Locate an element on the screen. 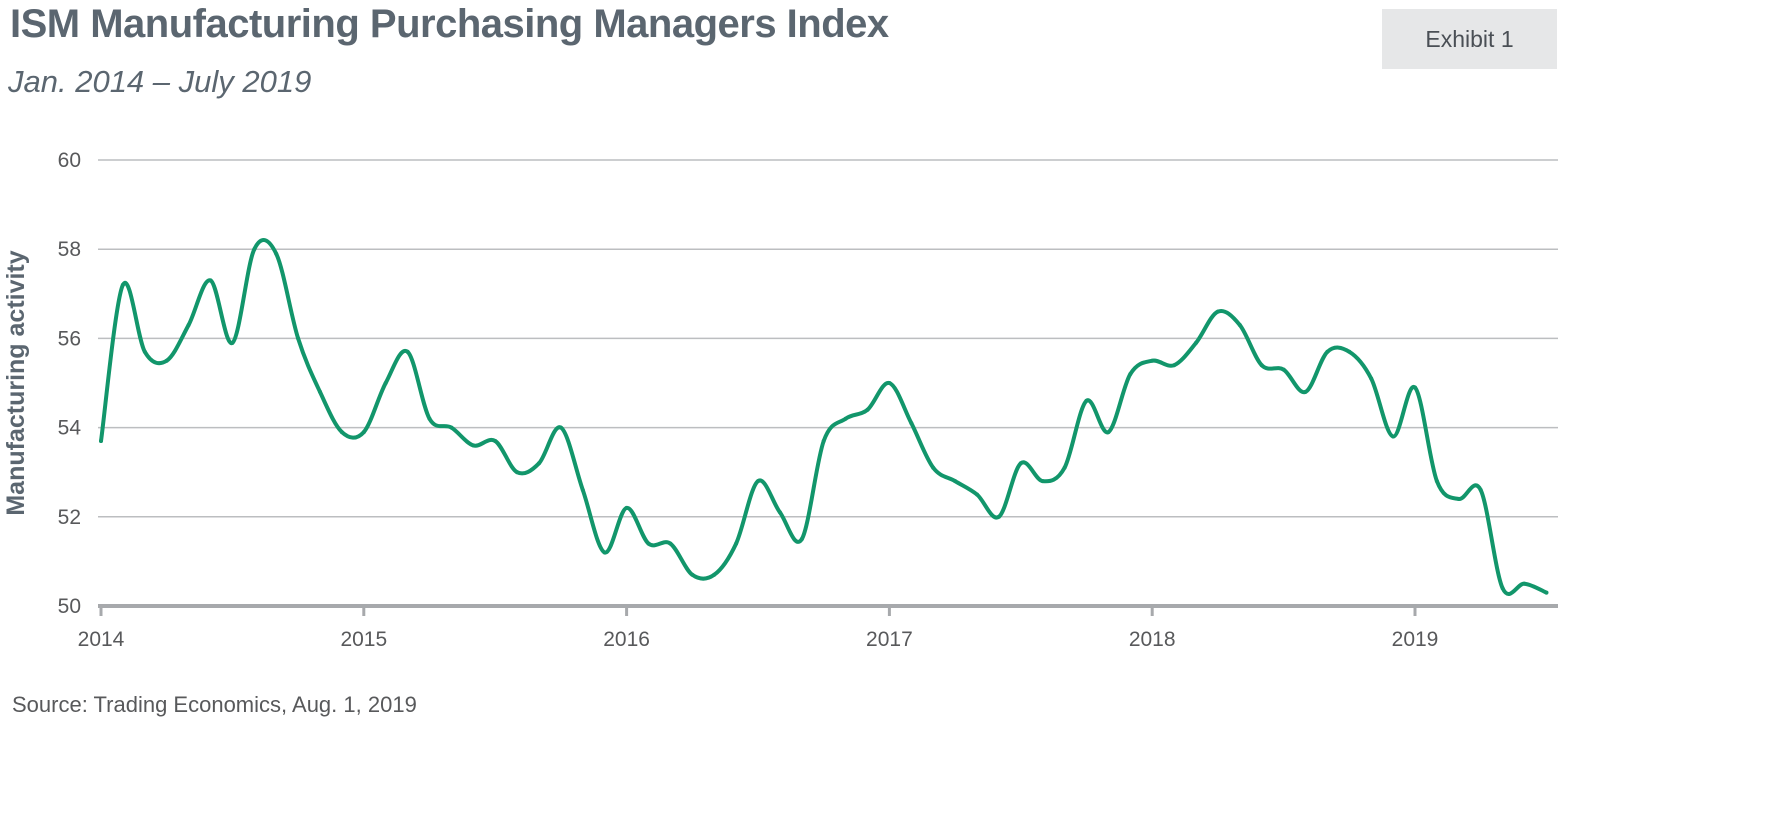 The image size is (1770, 825). y-tick-label: 54 is located at coordinates (70, 428).